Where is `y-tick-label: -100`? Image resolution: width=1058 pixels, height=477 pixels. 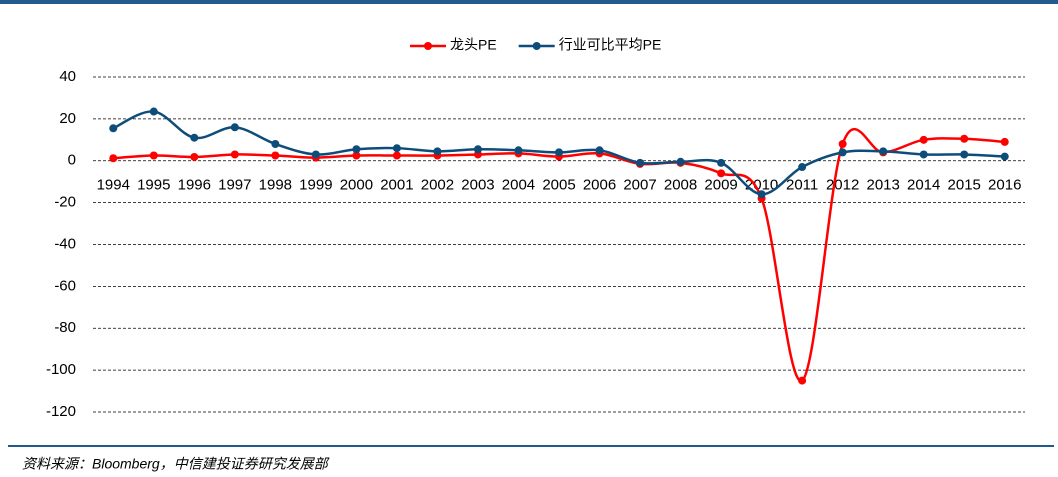 y-tick-label: -100 is located at coordinates (61, 369).